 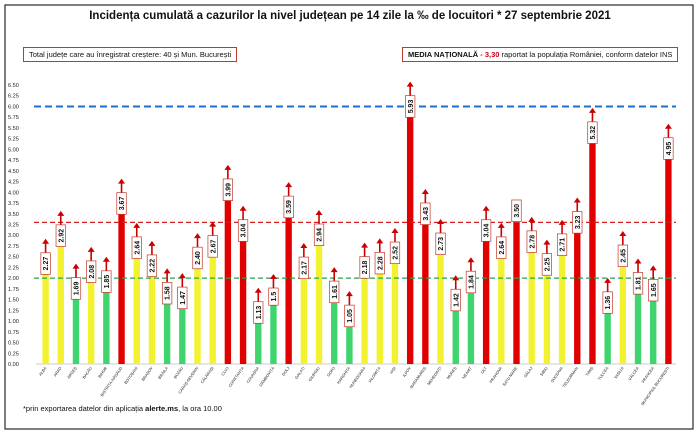 I want to click on category-label: HARGHITA, so click(x=344, y=374).